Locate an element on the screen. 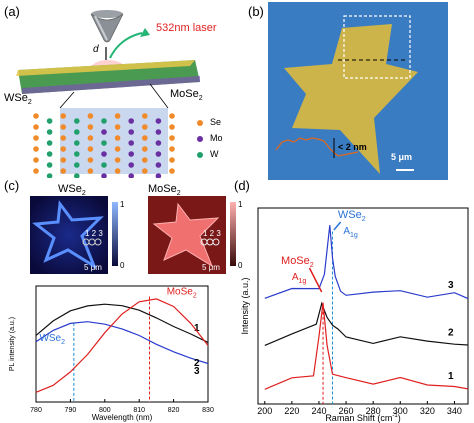  x-axis-label: Wavelength (nm) is located at coordinates (122, 417).